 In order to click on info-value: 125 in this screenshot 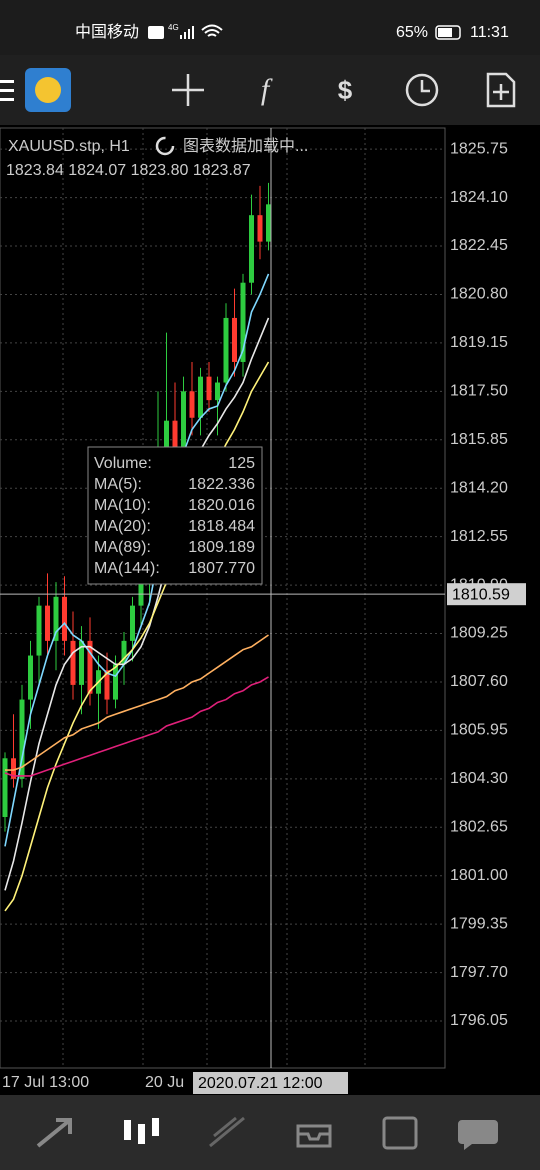, I will do `click(241, 463)`.